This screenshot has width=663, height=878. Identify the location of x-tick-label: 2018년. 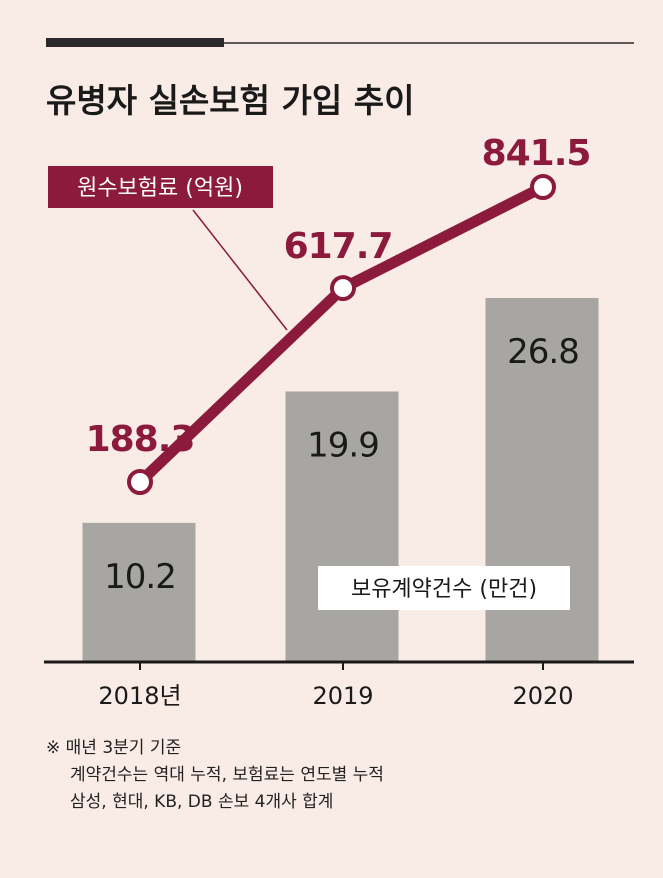
(139, 696).